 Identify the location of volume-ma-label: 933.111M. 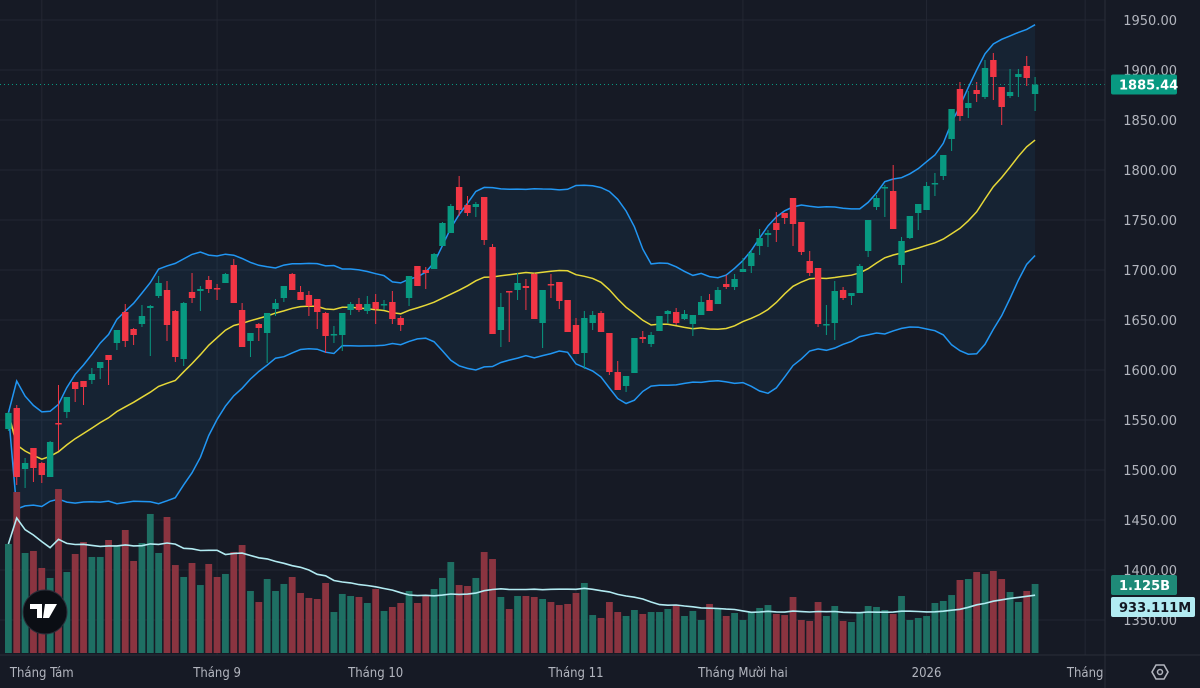
(1155, 608).